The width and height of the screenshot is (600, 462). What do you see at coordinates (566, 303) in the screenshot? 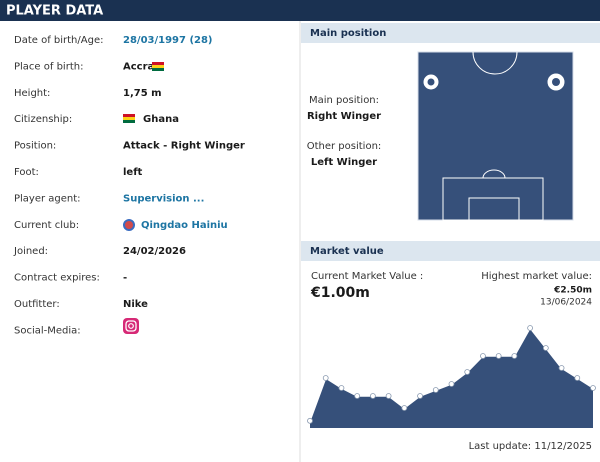
I see `highest-date: 13/06/2024` at bounding box center [566, 303].